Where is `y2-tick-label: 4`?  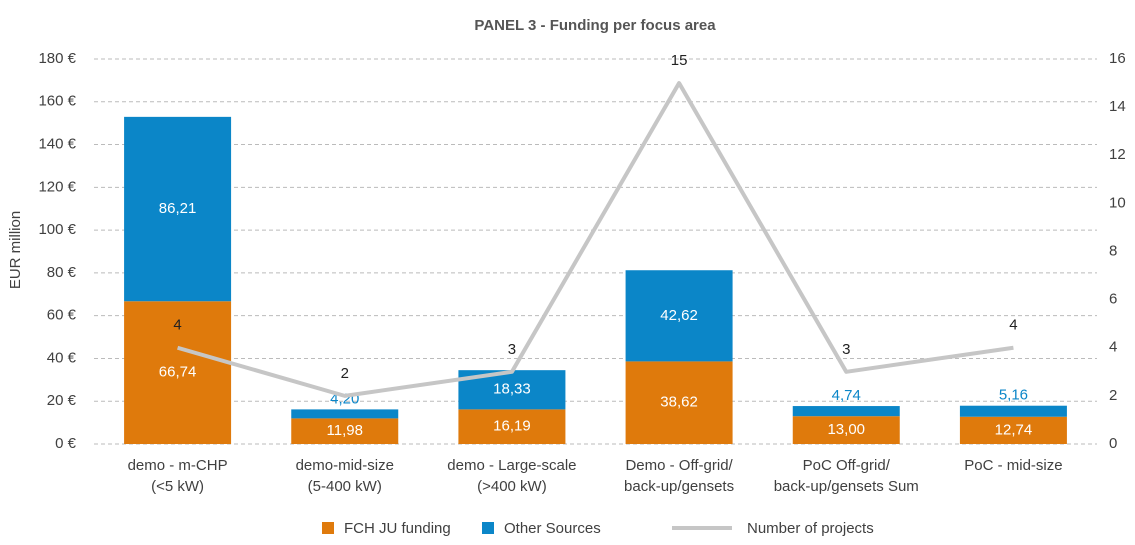
y2-tick-label: 4 is located at coordinates (1113, 347).